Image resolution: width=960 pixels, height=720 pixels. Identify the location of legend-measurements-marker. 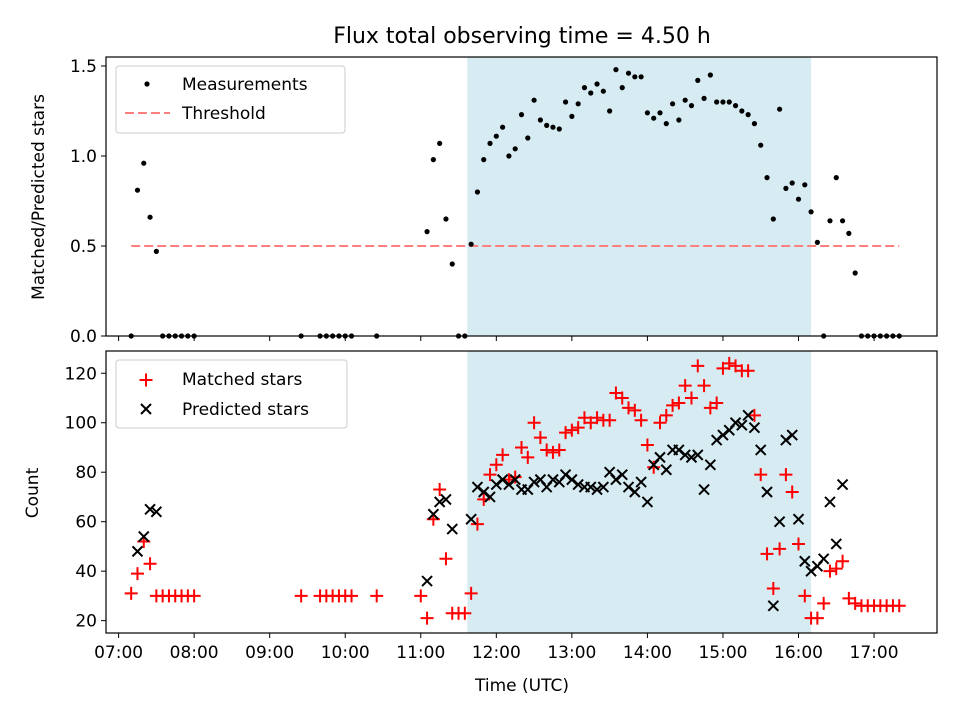
(147, 84).